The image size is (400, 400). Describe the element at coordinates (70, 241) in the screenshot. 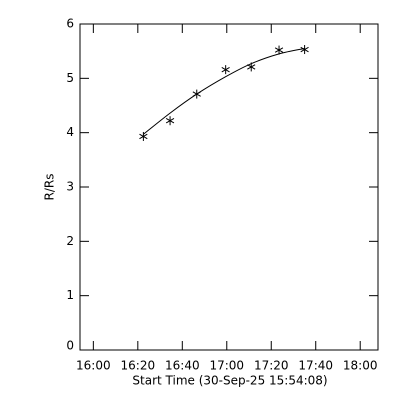

I see `y-tick-label: 2` at that location.